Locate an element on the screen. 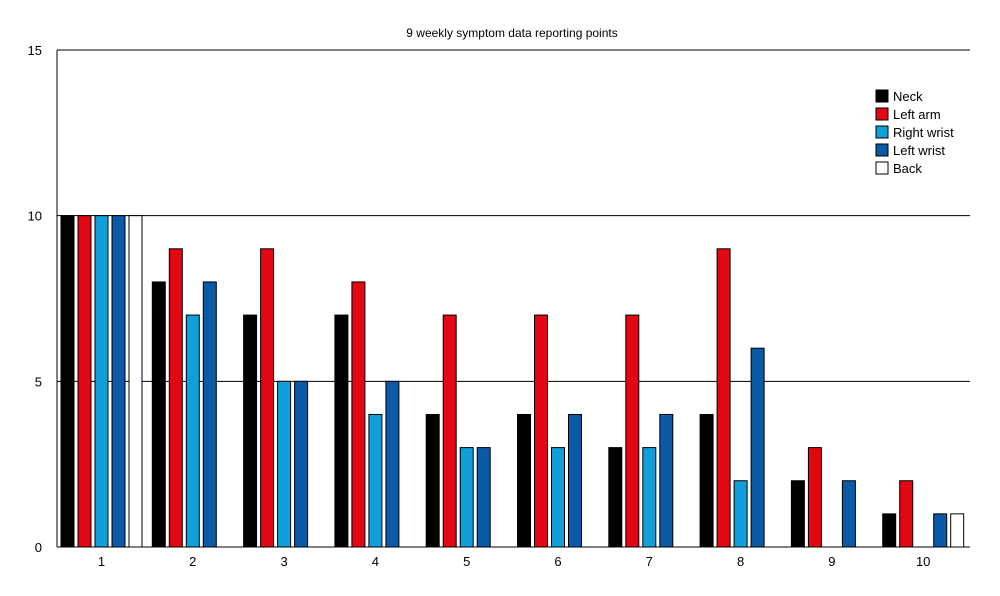 The height and width of the screenshot is (596, 1000). x-tick-label: 8 is located at coordinates (740, 561).